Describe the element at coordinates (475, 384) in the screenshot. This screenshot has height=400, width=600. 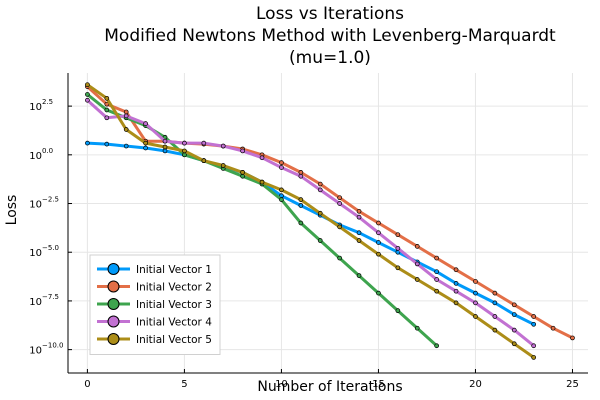
I see `x-tick-label: 20` at that location.